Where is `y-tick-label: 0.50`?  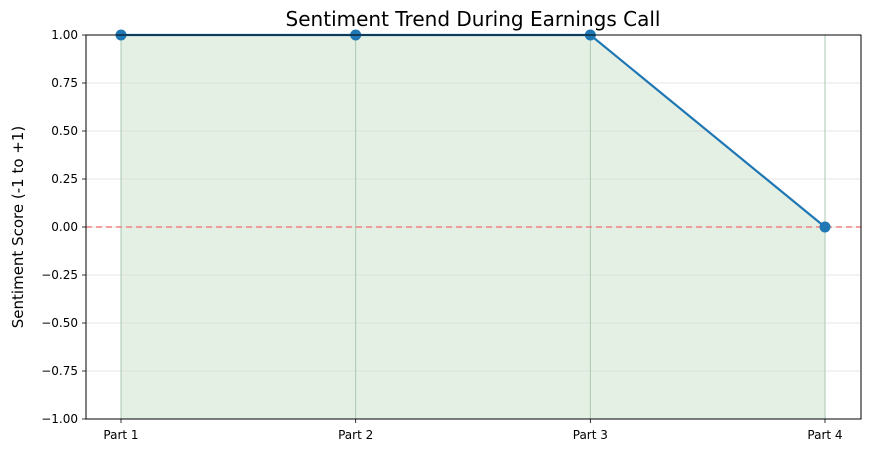 y-tick-label: 0.50 is located at coordinates (64, 131).